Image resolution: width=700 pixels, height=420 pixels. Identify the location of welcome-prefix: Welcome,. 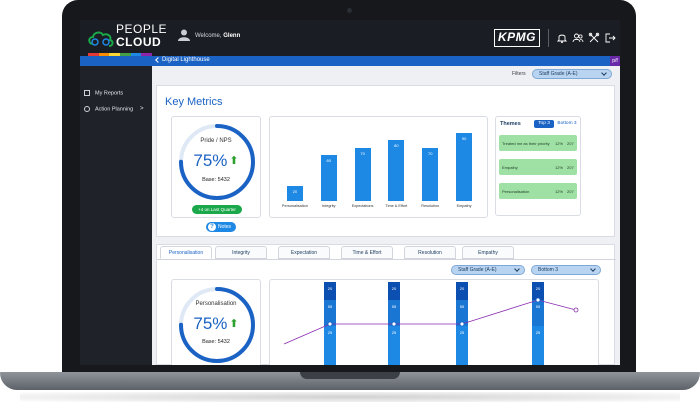
(209, 36).